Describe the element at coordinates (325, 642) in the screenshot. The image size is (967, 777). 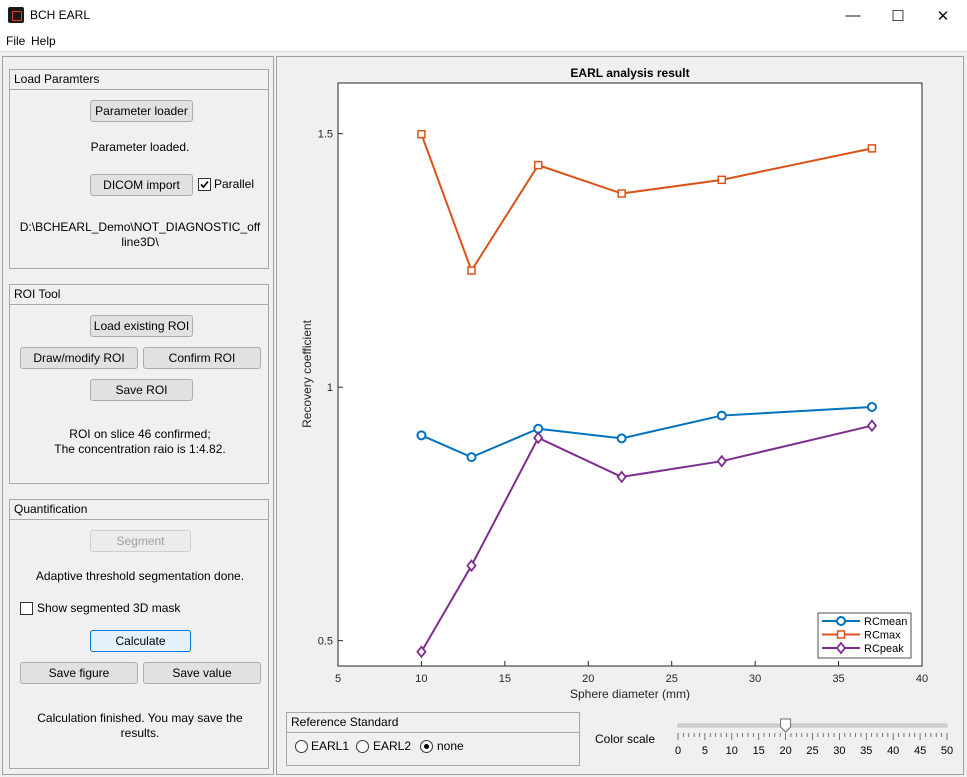
I see `y-tick-label: 0.5` at that location.